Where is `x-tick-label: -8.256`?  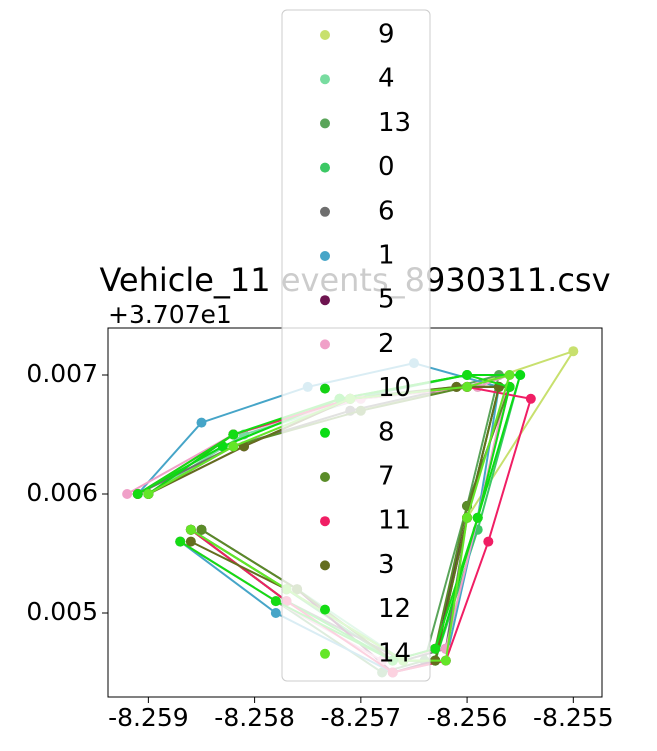
x-tick-label: -8.256 is located at coordinates (467, 717).